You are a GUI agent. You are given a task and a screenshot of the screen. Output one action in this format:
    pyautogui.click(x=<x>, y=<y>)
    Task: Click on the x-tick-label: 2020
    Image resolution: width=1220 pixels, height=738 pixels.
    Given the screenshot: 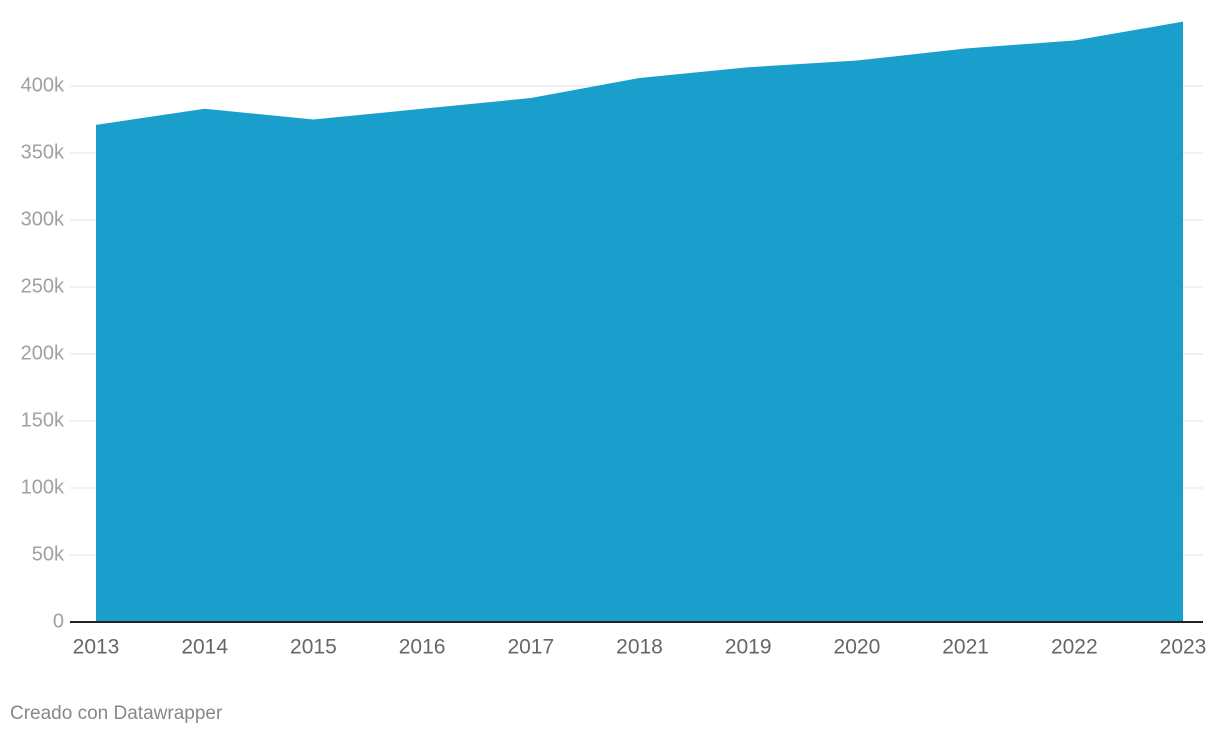 What is the action you would take?
    pyautogui.click(x=857, y=647)
    